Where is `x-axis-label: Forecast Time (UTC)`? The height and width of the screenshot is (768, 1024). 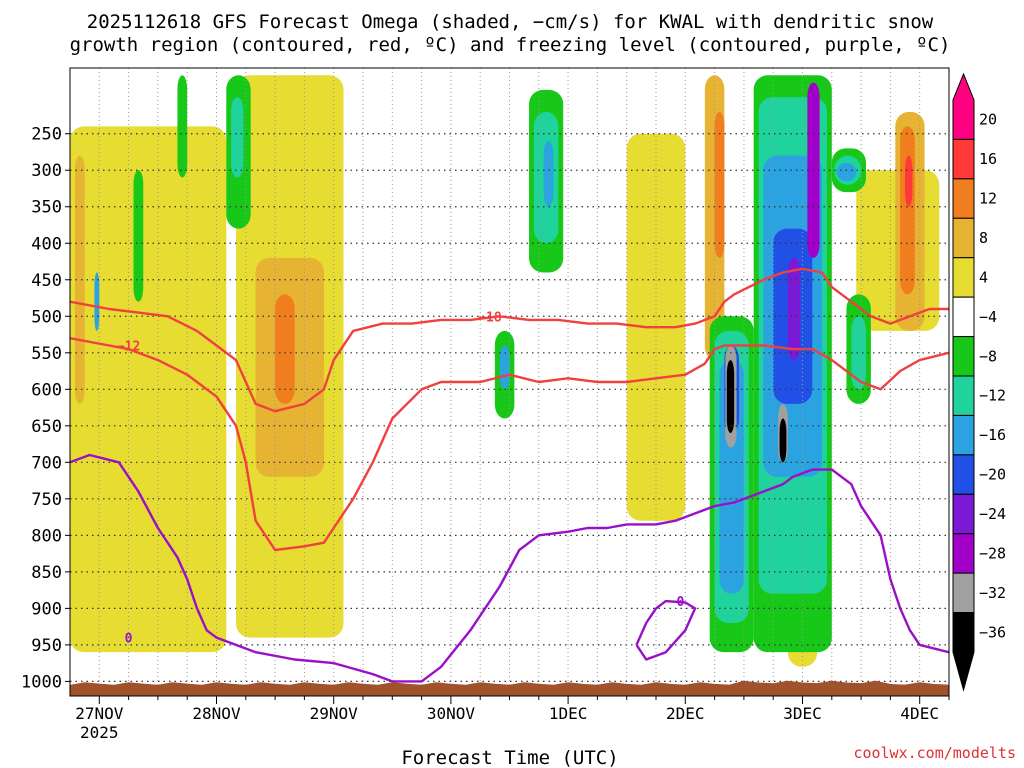 x-axis-label: Forecast Time (UTC) is located at coordinates (509, 757).